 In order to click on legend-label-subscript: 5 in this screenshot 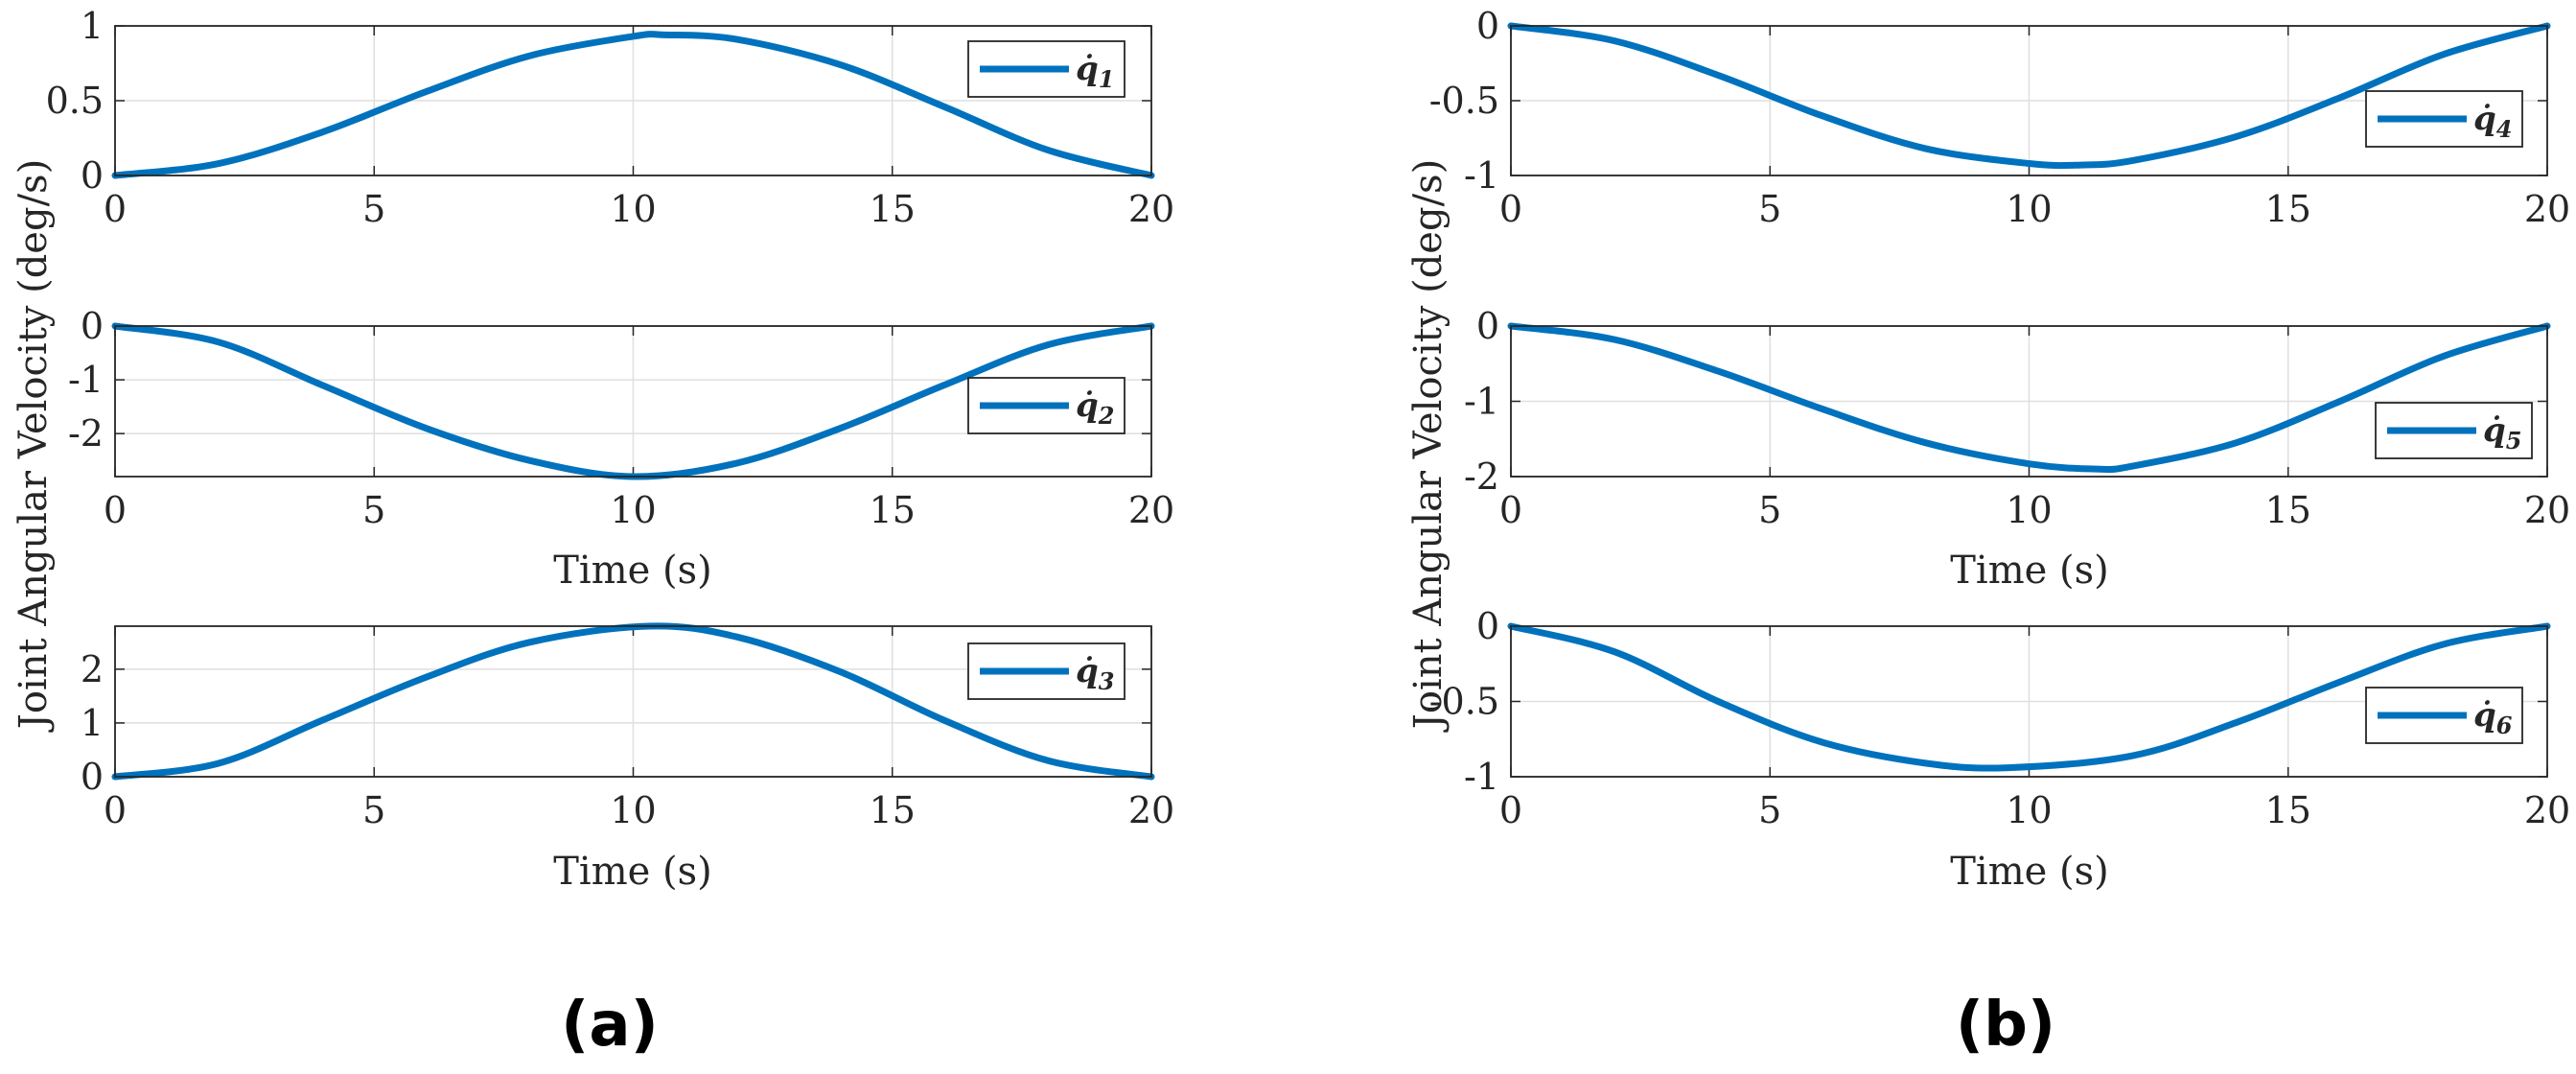, I will do `click(2514, 441)`.